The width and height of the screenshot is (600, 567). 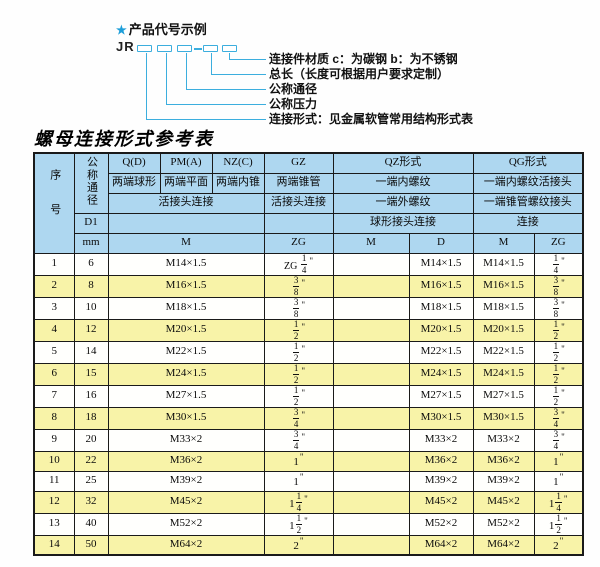 I want to click on cell-qg-m: M14×1.5, so click(x=503, y=264).